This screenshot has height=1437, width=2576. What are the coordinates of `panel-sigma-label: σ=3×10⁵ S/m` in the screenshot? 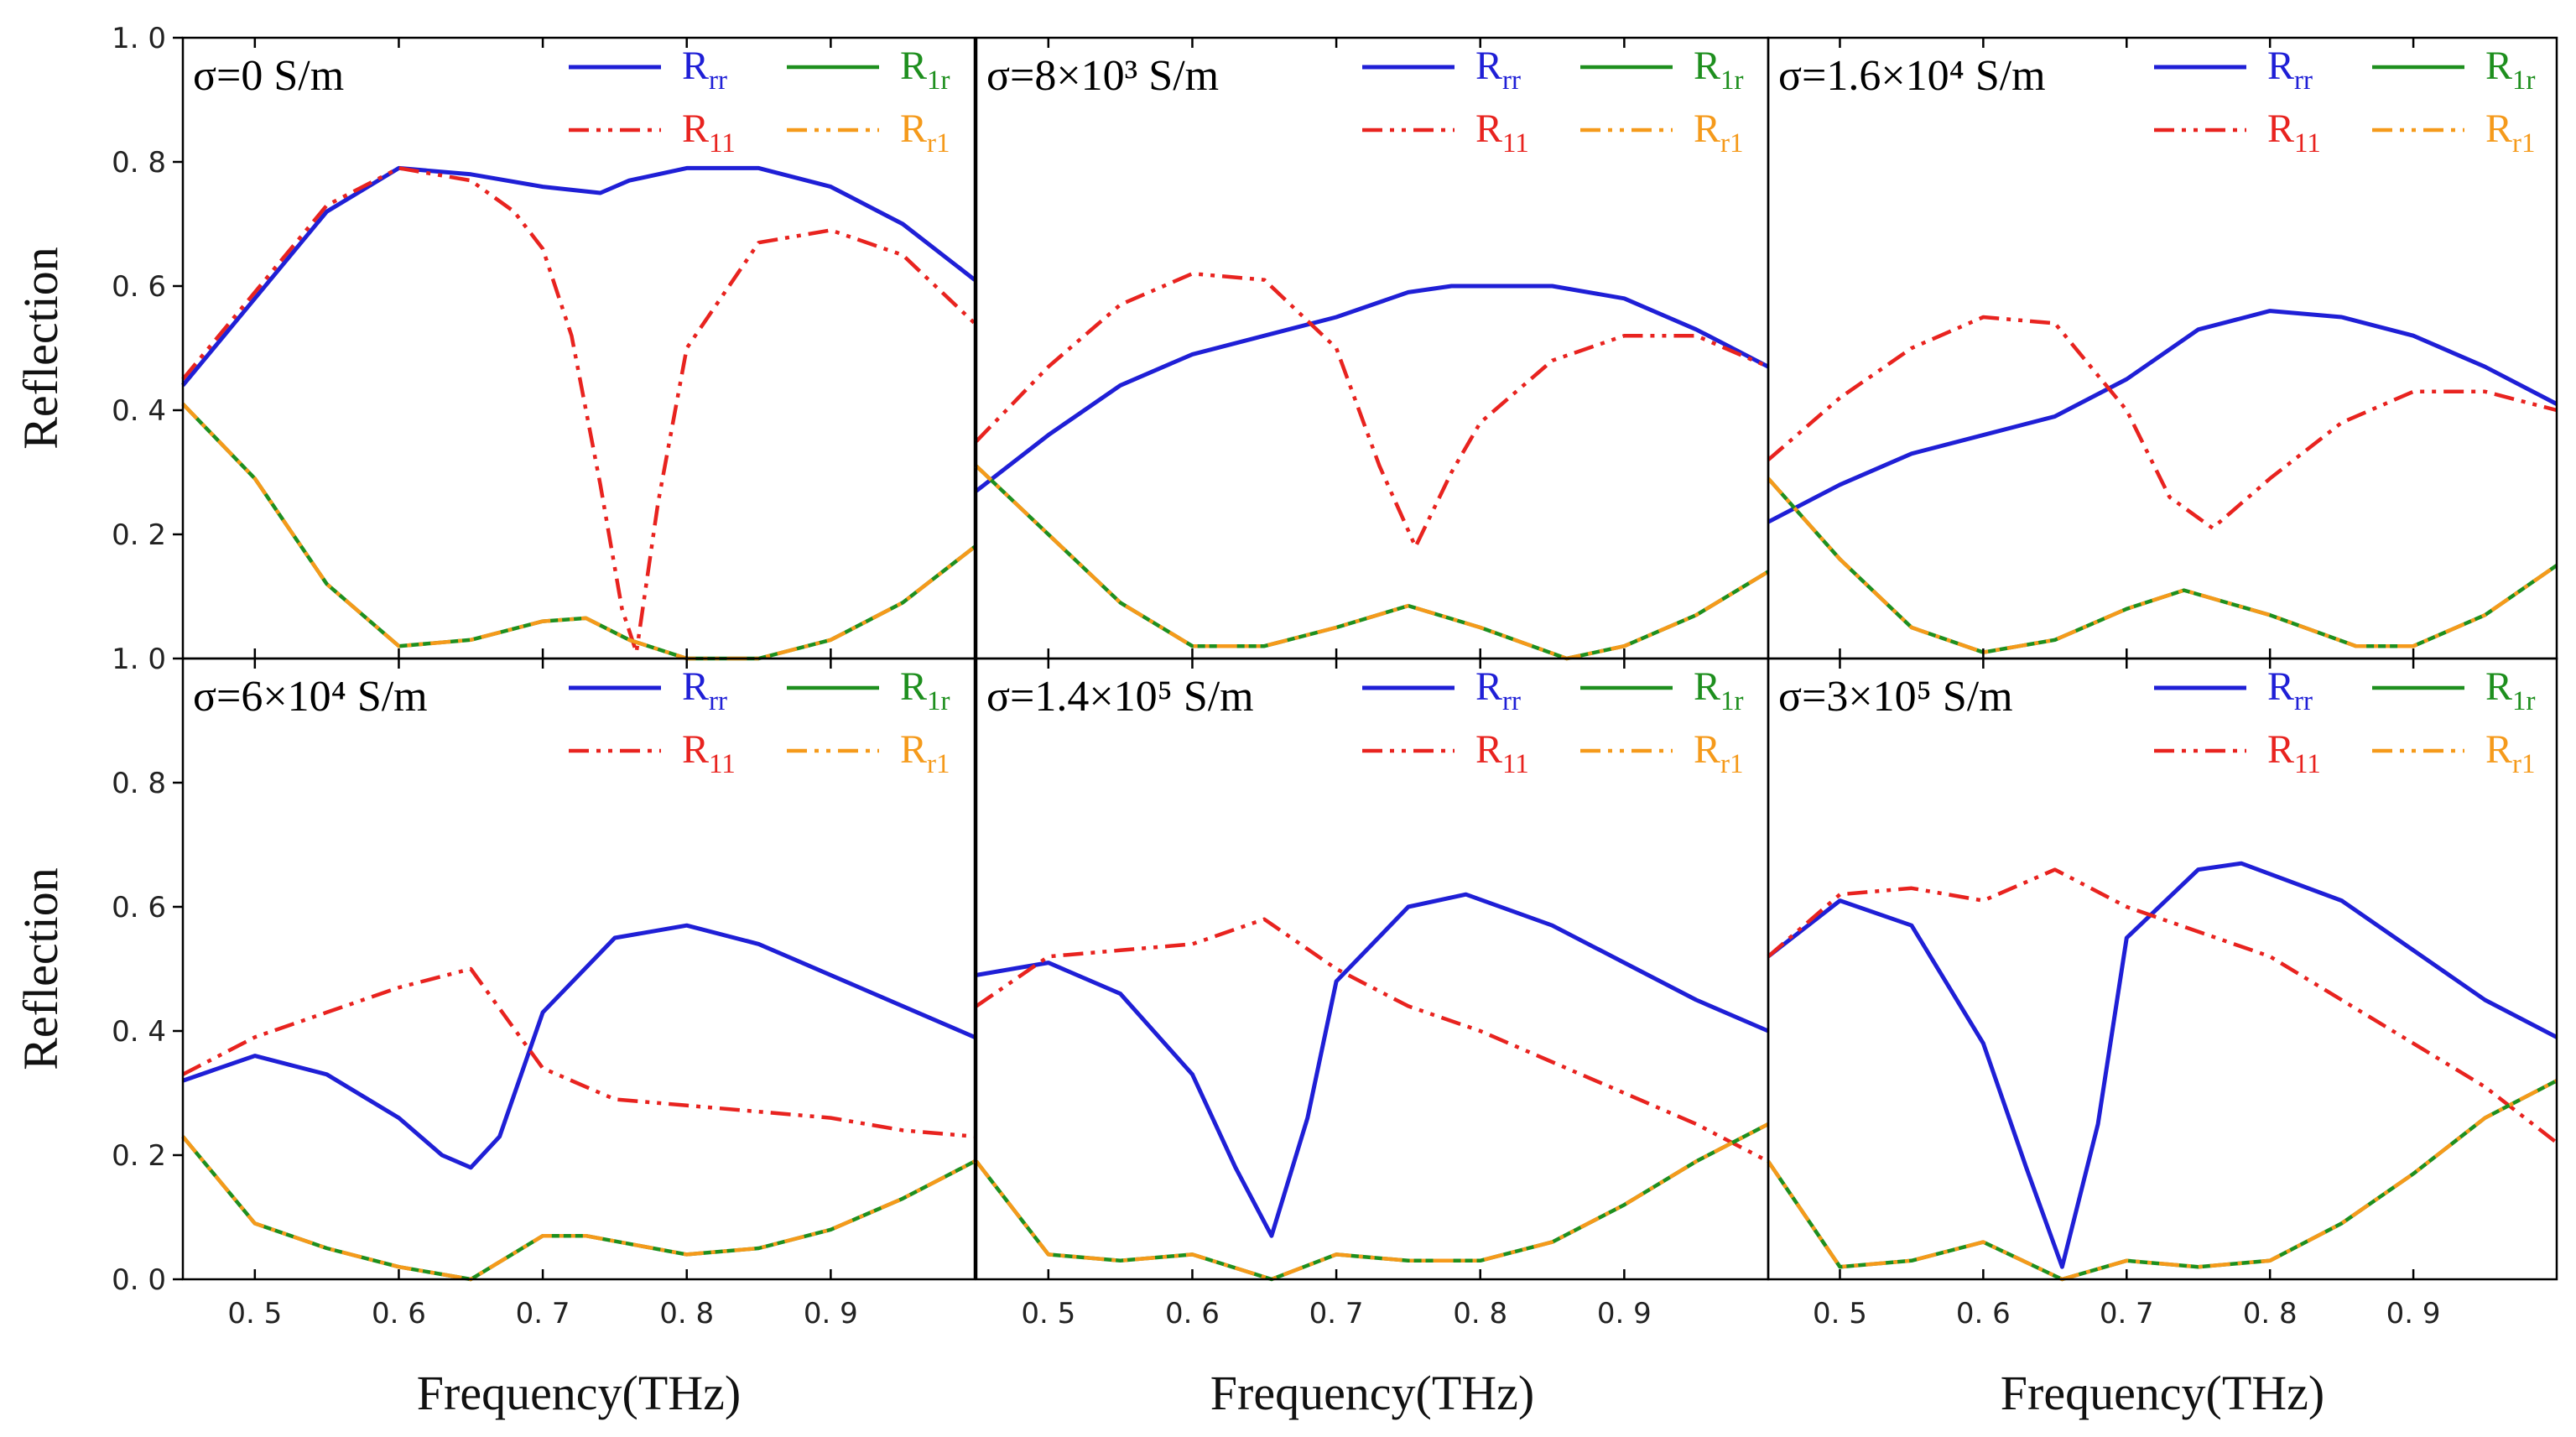 It's located at (1895, 697).